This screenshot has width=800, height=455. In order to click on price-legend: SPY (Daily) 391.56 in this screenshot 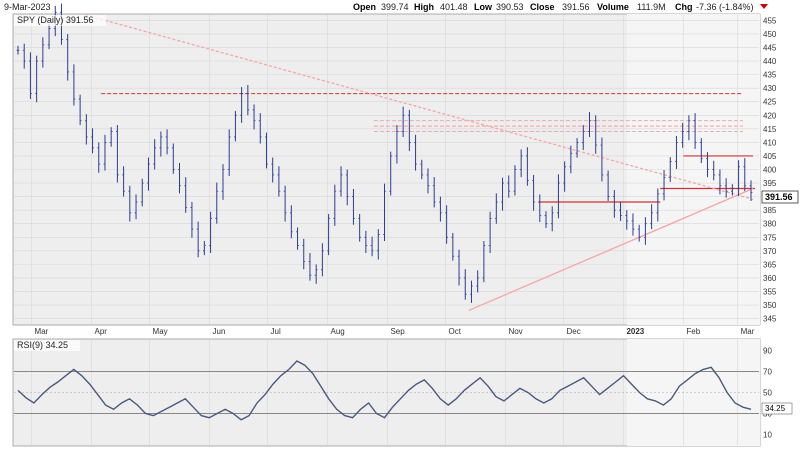, I will do `click(55, 20)`.